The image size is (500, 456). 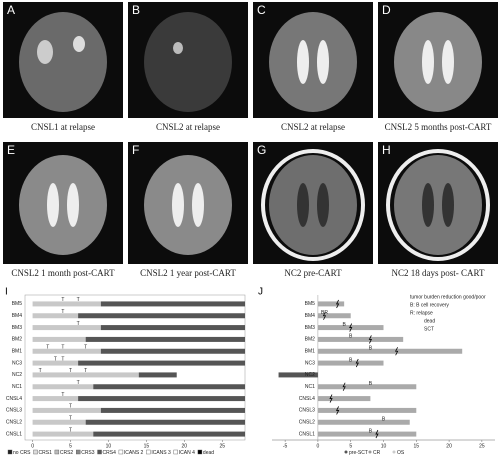 What do you see at coordinates (14, 411) in the screenshot?
I see `row-label: CNSL3` at bounding box center [14, 411].